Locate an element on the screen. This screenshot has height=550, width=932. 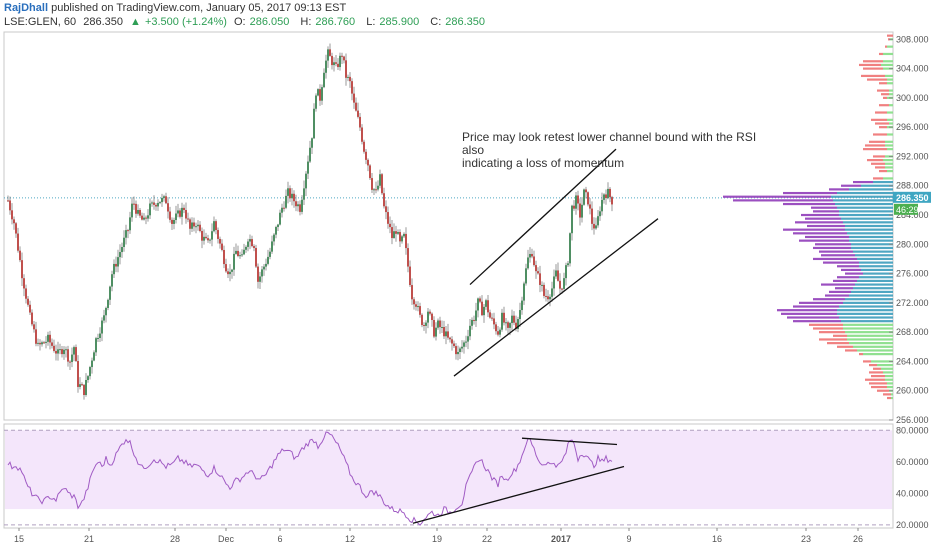
symbol-label: LSE:GLEN, 60 is located at coordinates (40, 22).